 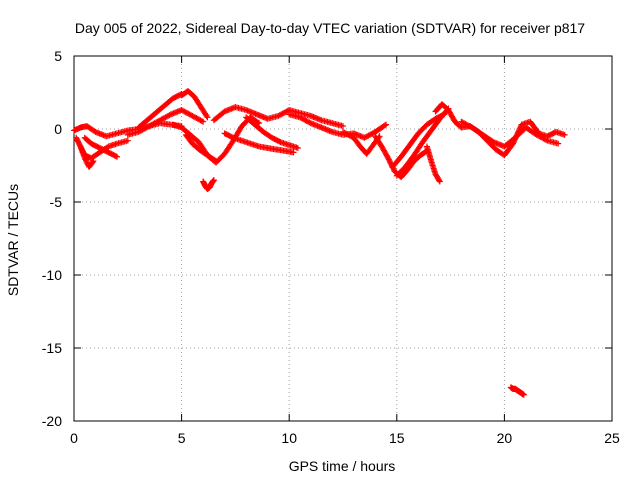 What do you see at coordinates (52, 348) in the screenshot?
I see `y-tick-label: -15` at bounding box center [52, 348].